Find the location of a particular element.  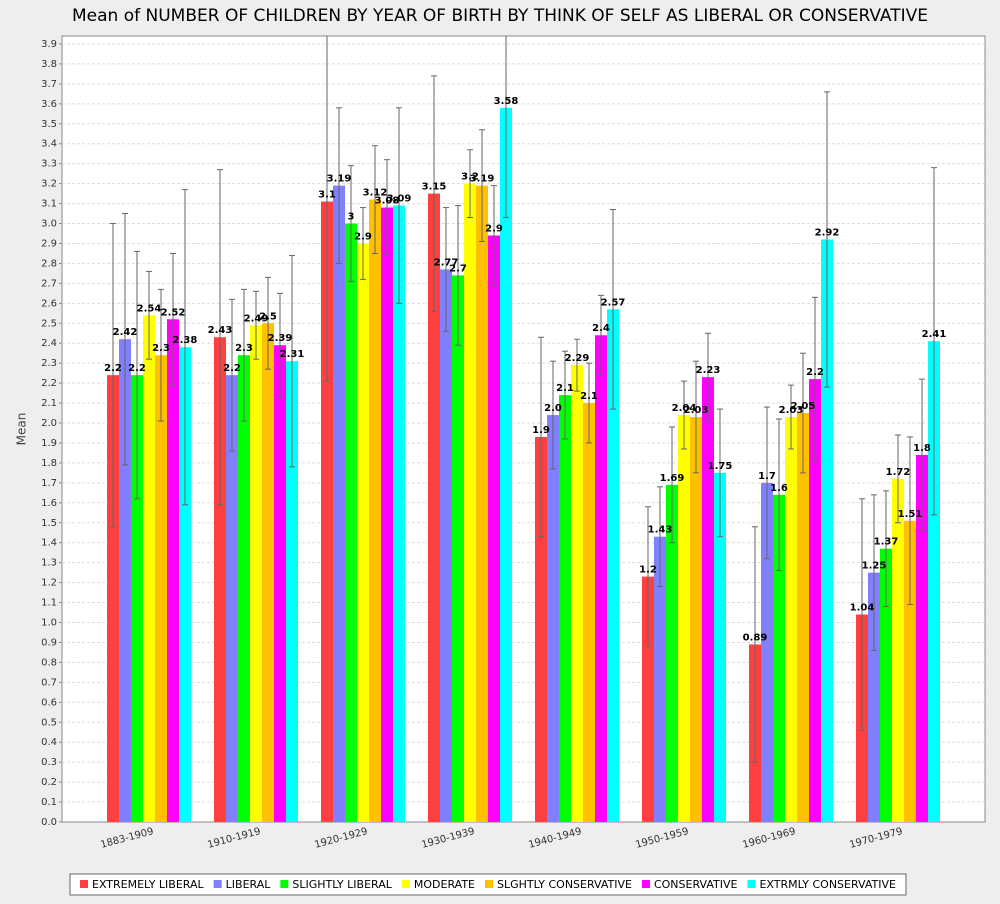

y-tick-label: 2.3 is located at coordinates (49, 363).